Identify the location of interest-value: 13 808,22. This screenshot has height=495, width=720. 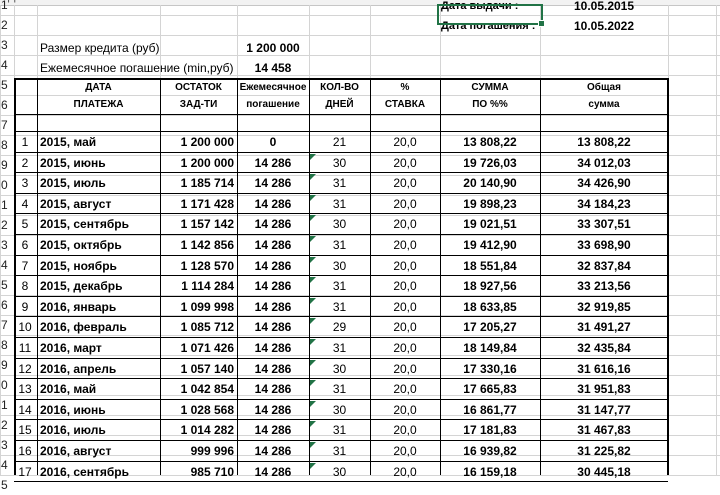
(490, 142).